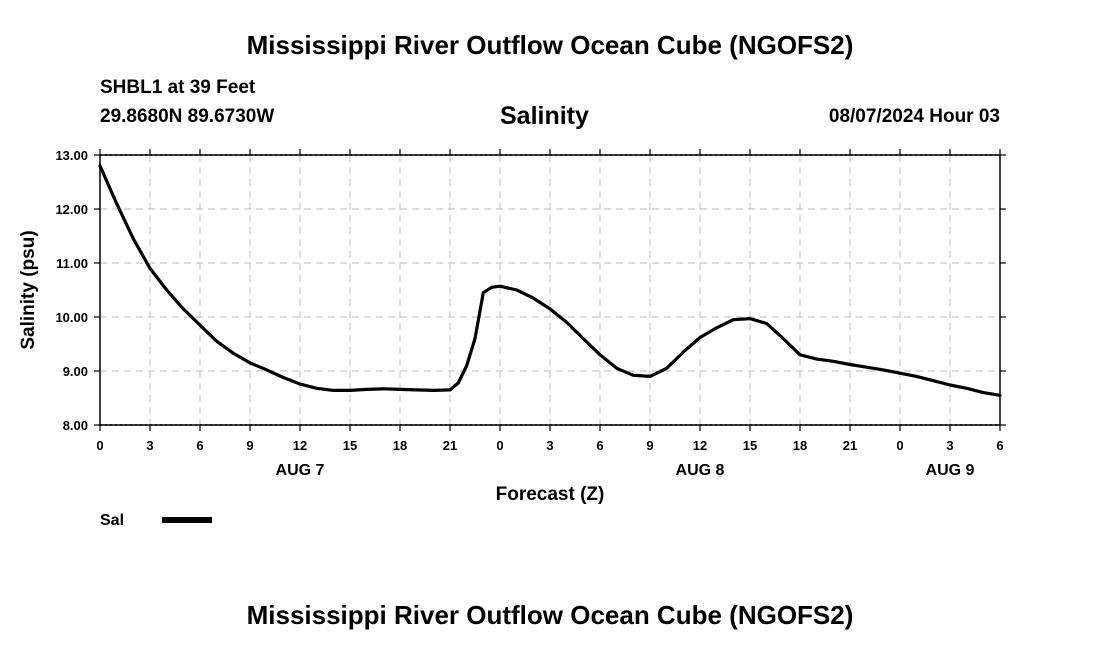 Image resolution: width=1100 pixels, height=650 pixels. Describe the element at coordinates (71, 209) in the screenshot. I see `y-tick-label: 12.00` at that location.